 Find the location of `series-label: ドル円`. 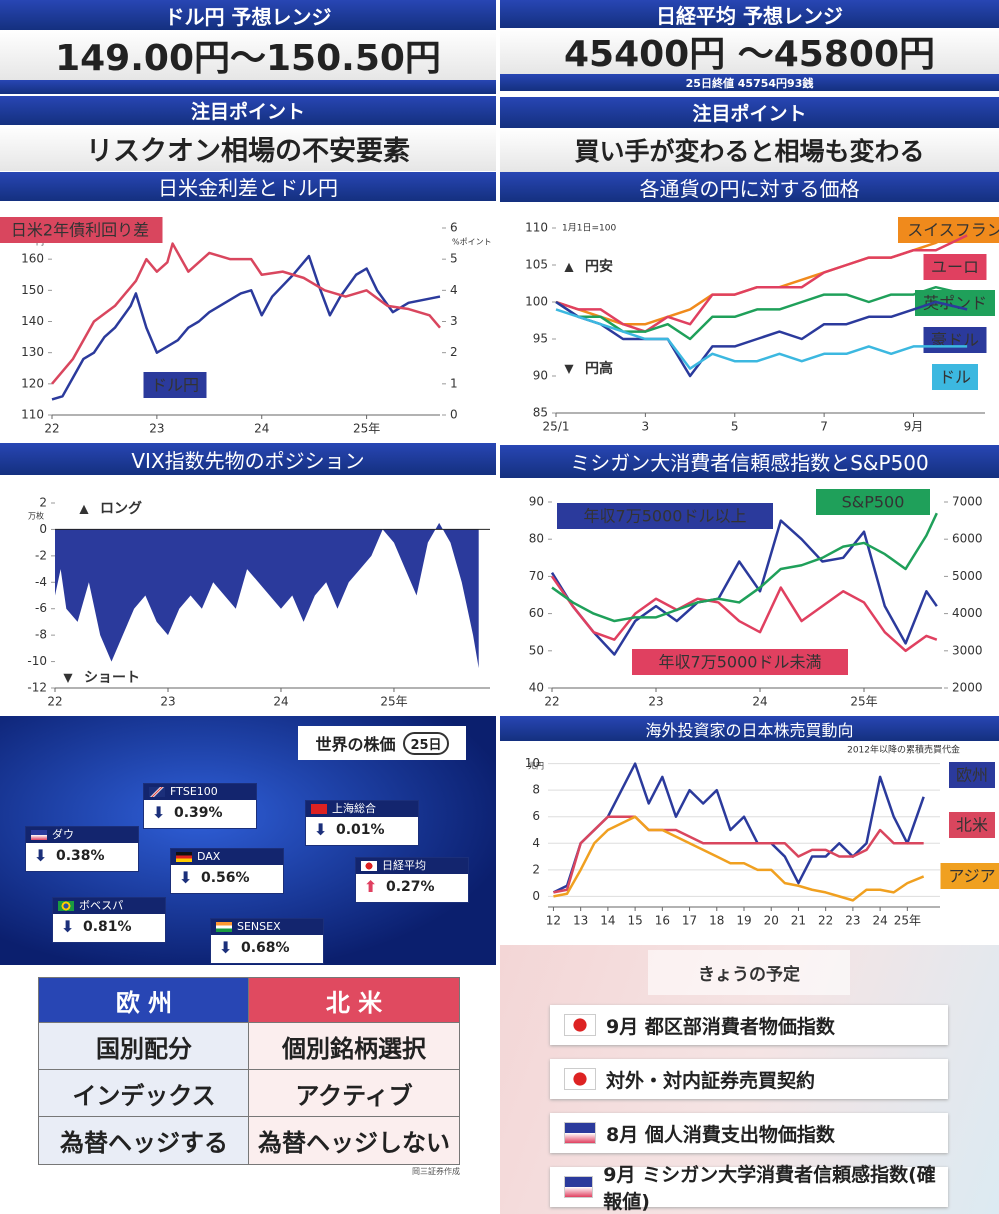

series-label: ドル円 is located at coordinates (175, 385).